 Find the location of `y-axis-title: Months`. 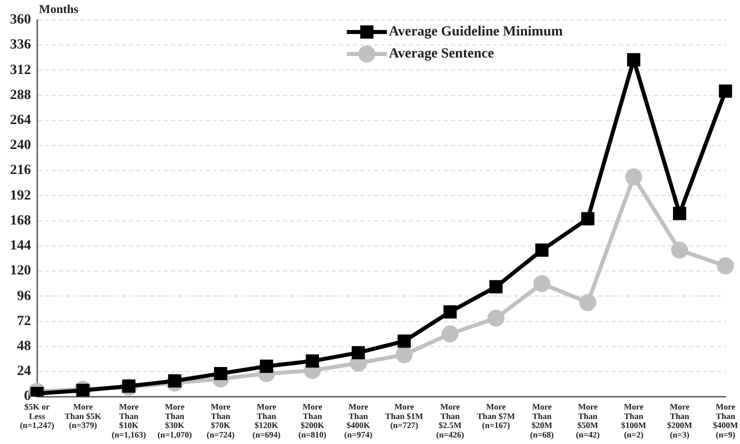

y-axis-title: Months is located at coordinates (59, 9).